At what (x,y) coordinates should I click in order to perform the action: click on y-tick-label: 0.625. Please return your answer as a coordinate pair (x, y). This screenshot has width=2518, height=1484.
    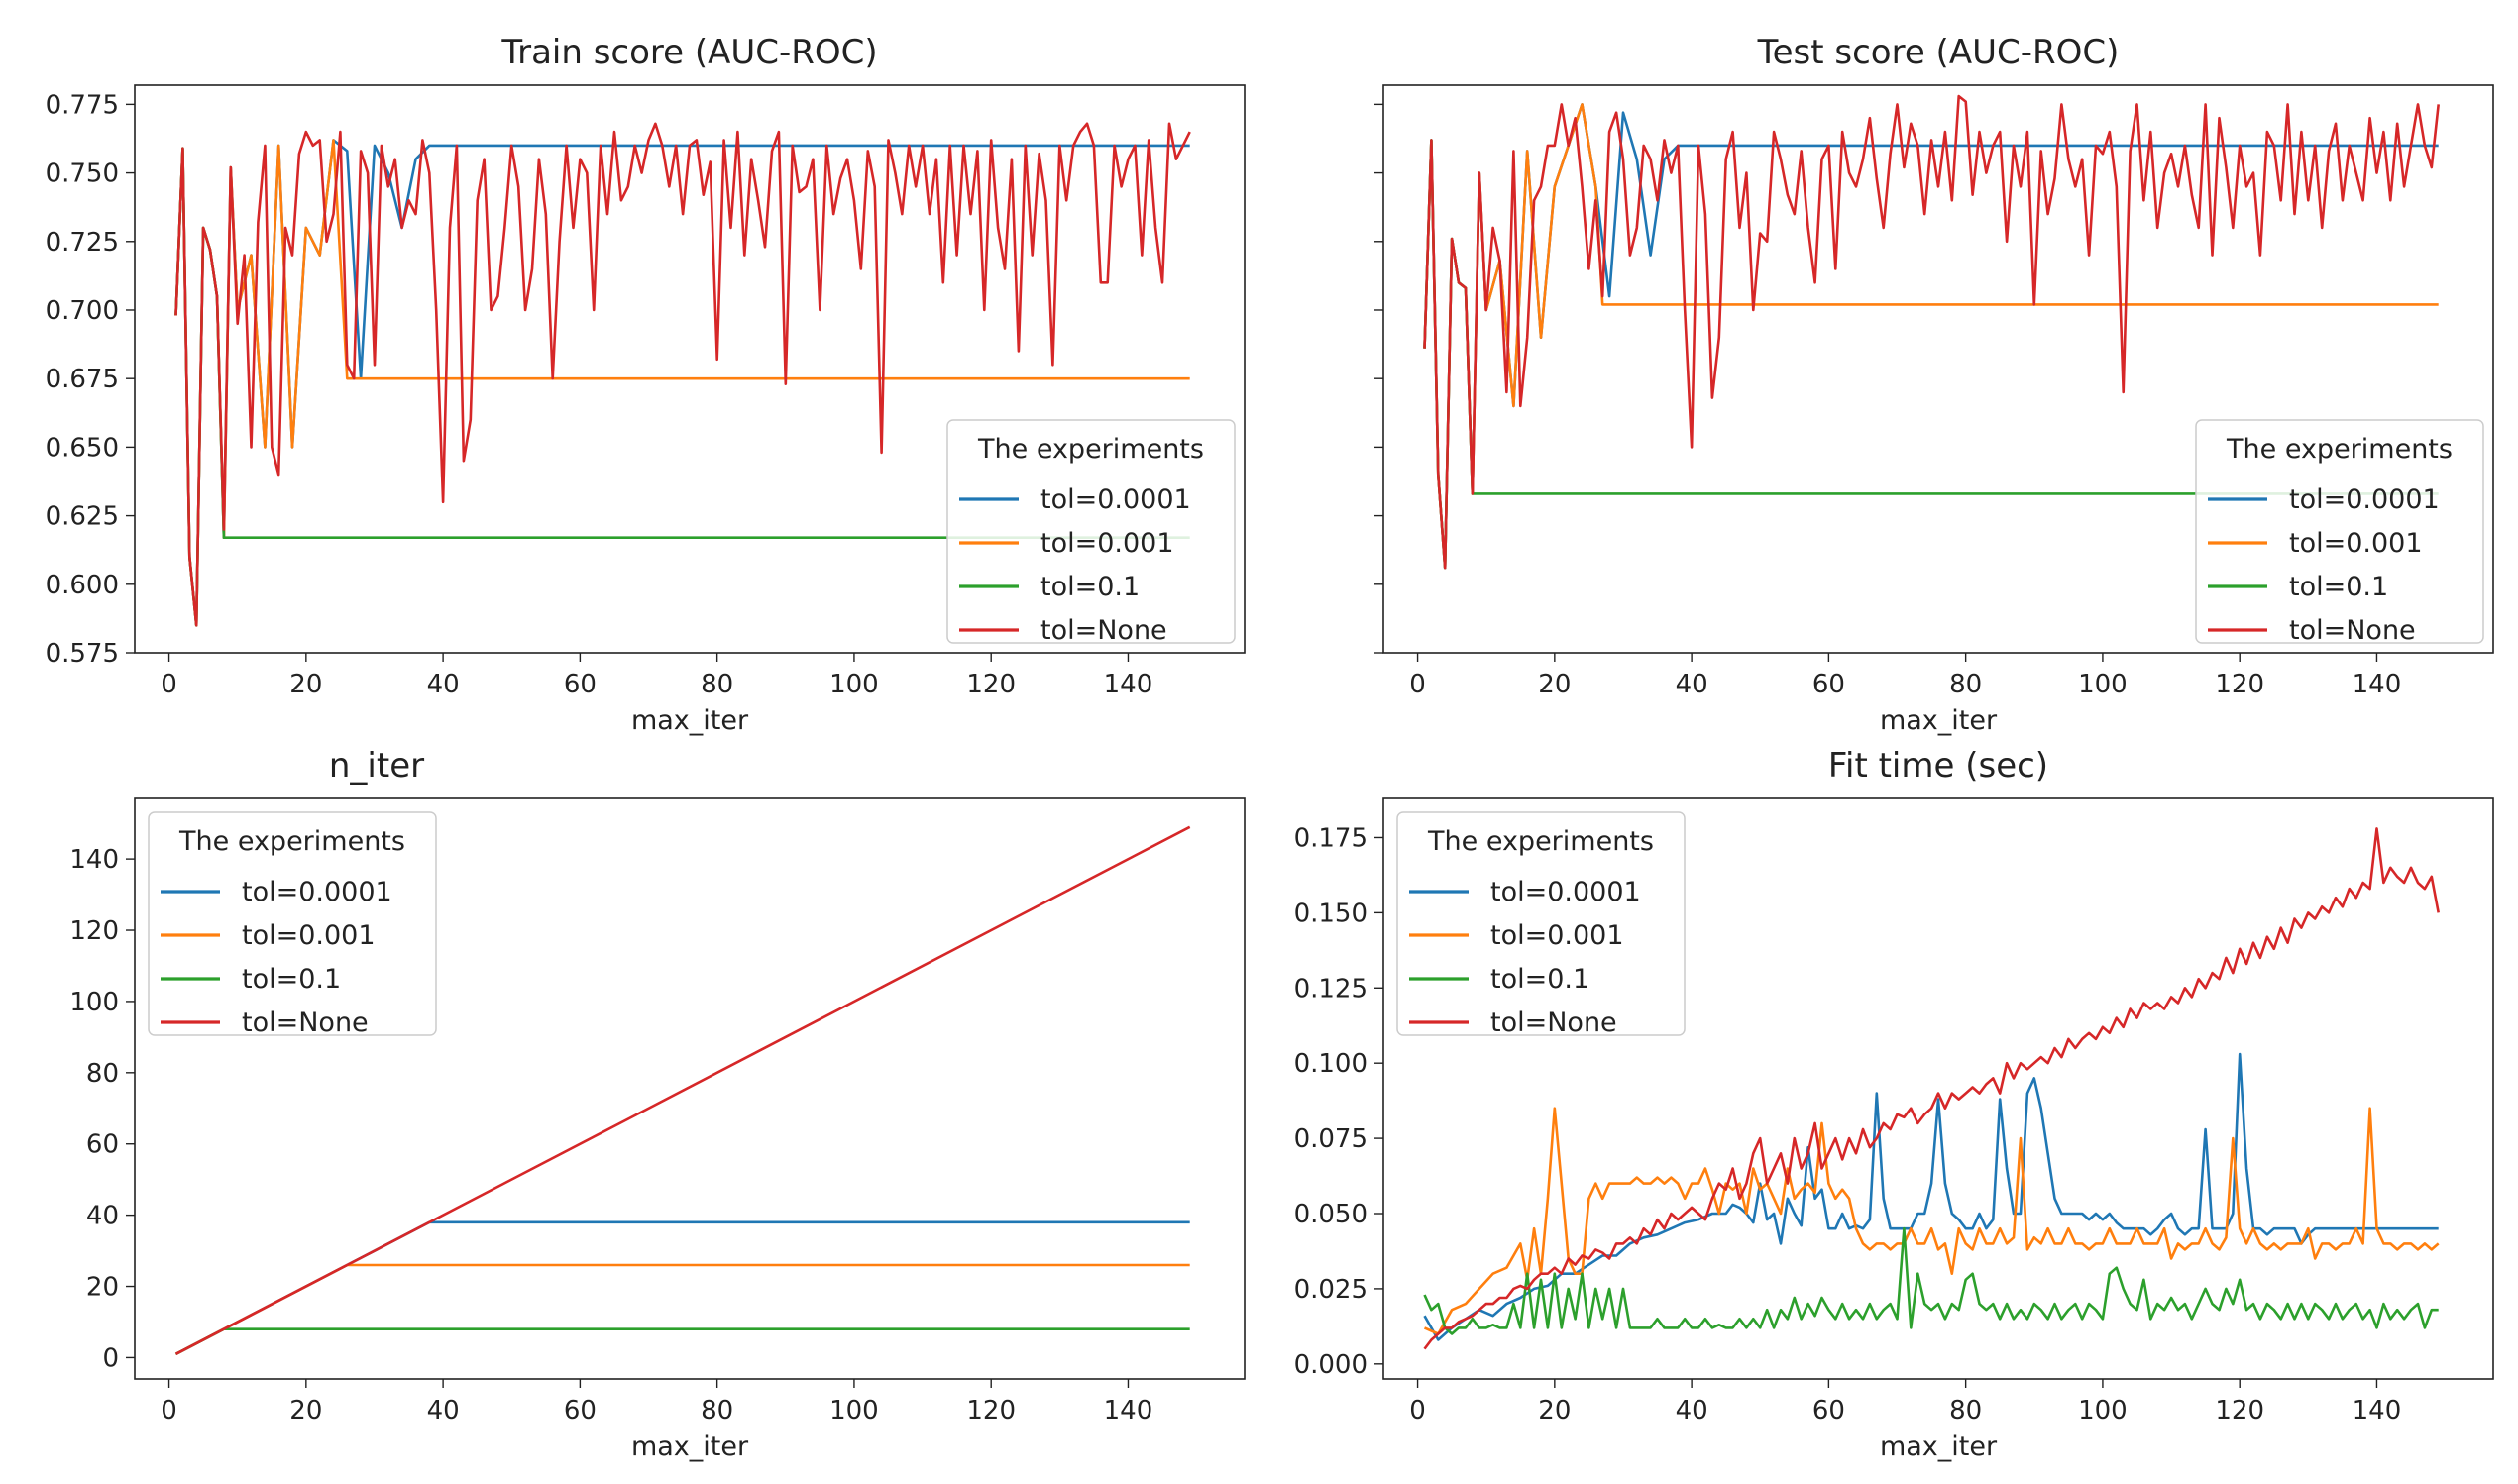
    Looking at the image, I should click on (83, 517).